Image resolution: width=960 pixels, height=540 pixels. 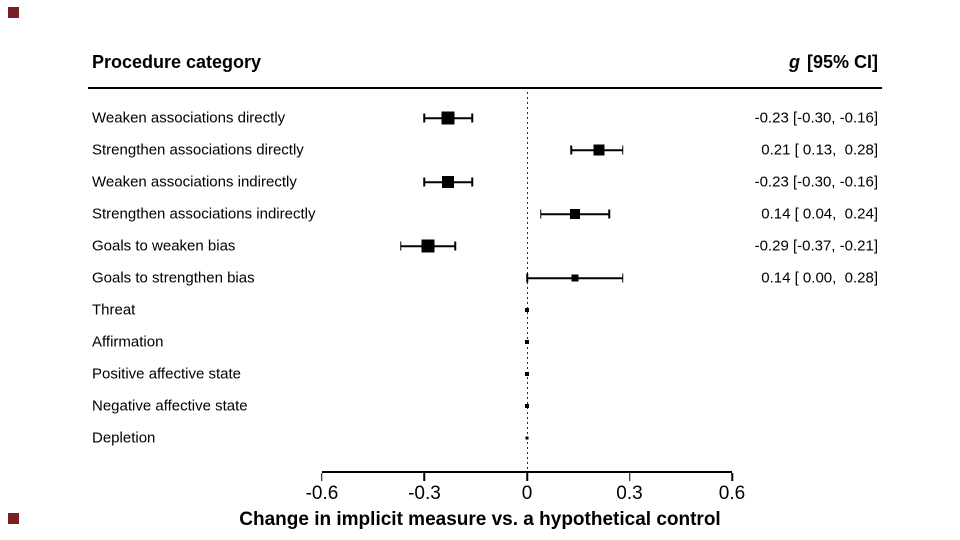 I want to click on row-effect-value: 0.21 [ 0.13, 0.28], so click(x=819, y=150).